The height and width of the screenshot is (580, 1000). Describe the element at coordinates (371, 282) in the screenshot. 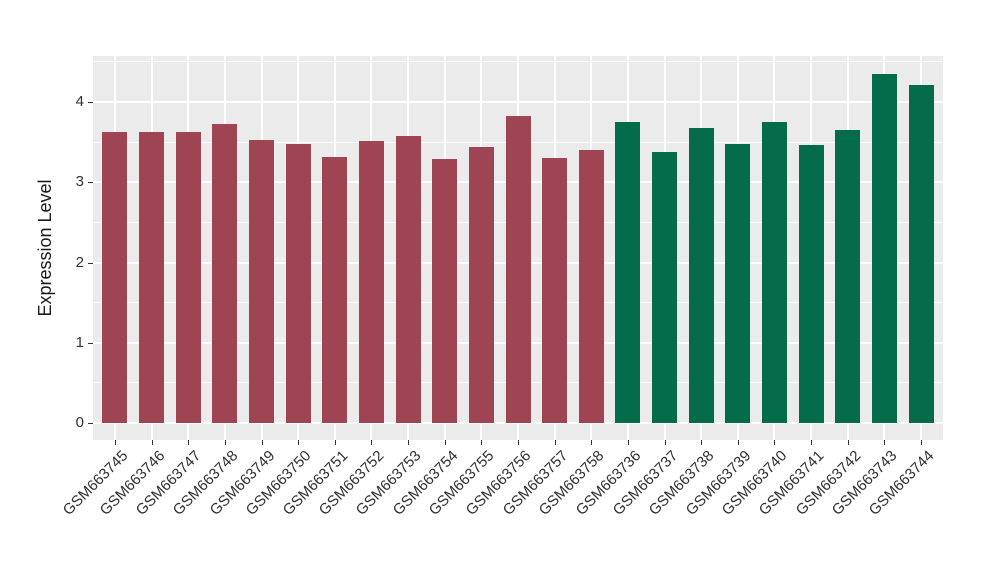

I see `bar-GSM663752` at that location.